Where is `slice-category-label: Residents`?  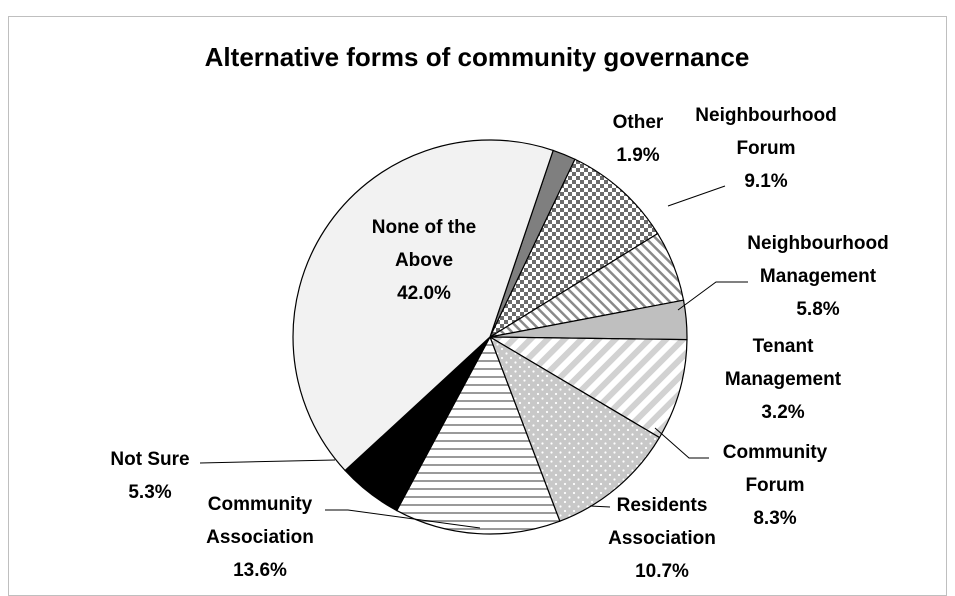
slice-category-label: Residents is located at coordinates (662, 505).